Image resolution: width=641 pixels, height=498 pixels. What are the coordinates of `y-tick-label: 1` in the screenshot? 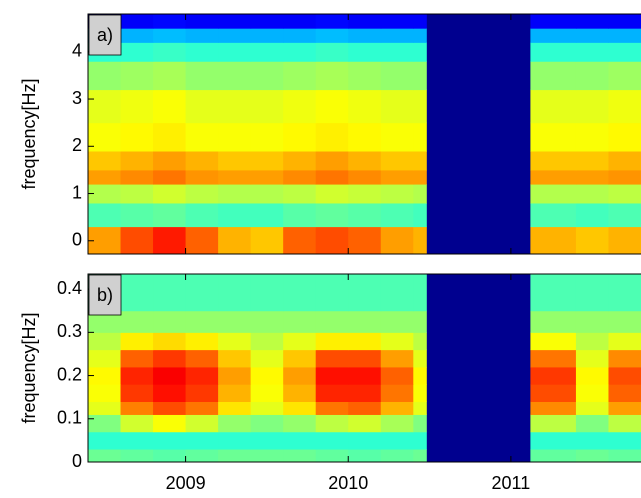 It's located at (77, 192).